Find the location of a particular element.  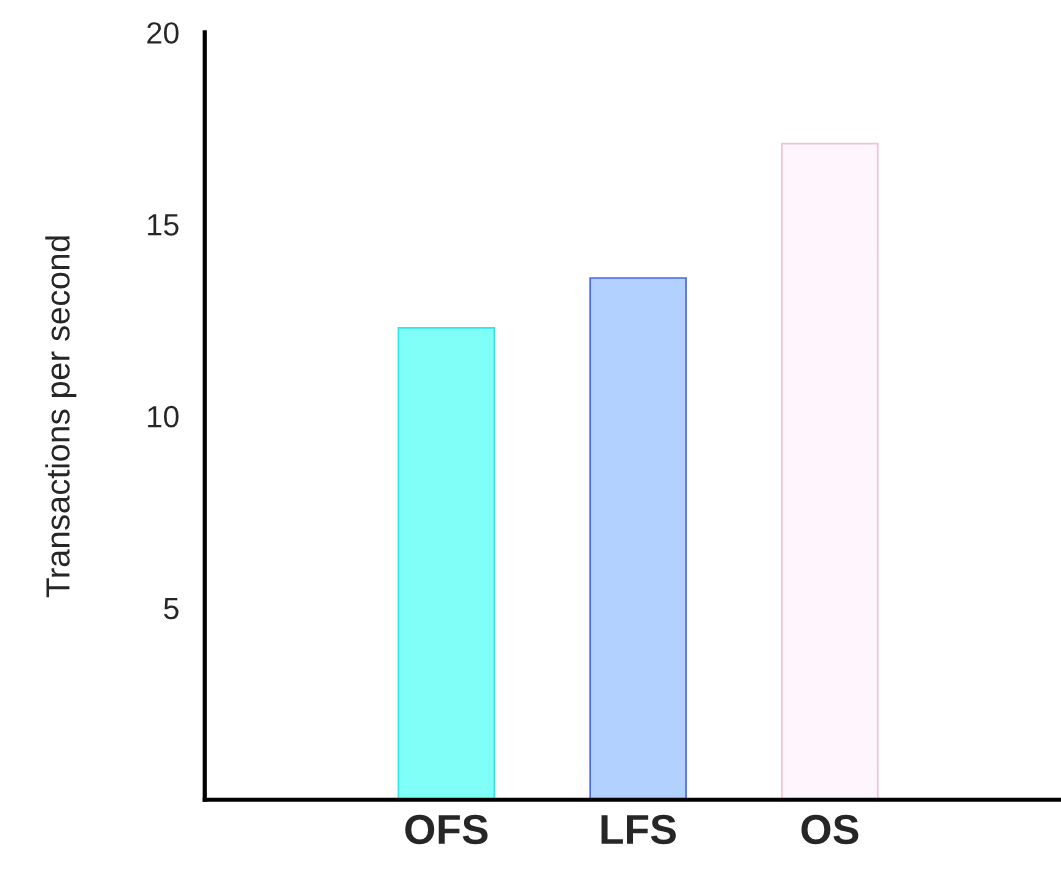

x-tick-label: LFS is located at coordinates (638, 829).